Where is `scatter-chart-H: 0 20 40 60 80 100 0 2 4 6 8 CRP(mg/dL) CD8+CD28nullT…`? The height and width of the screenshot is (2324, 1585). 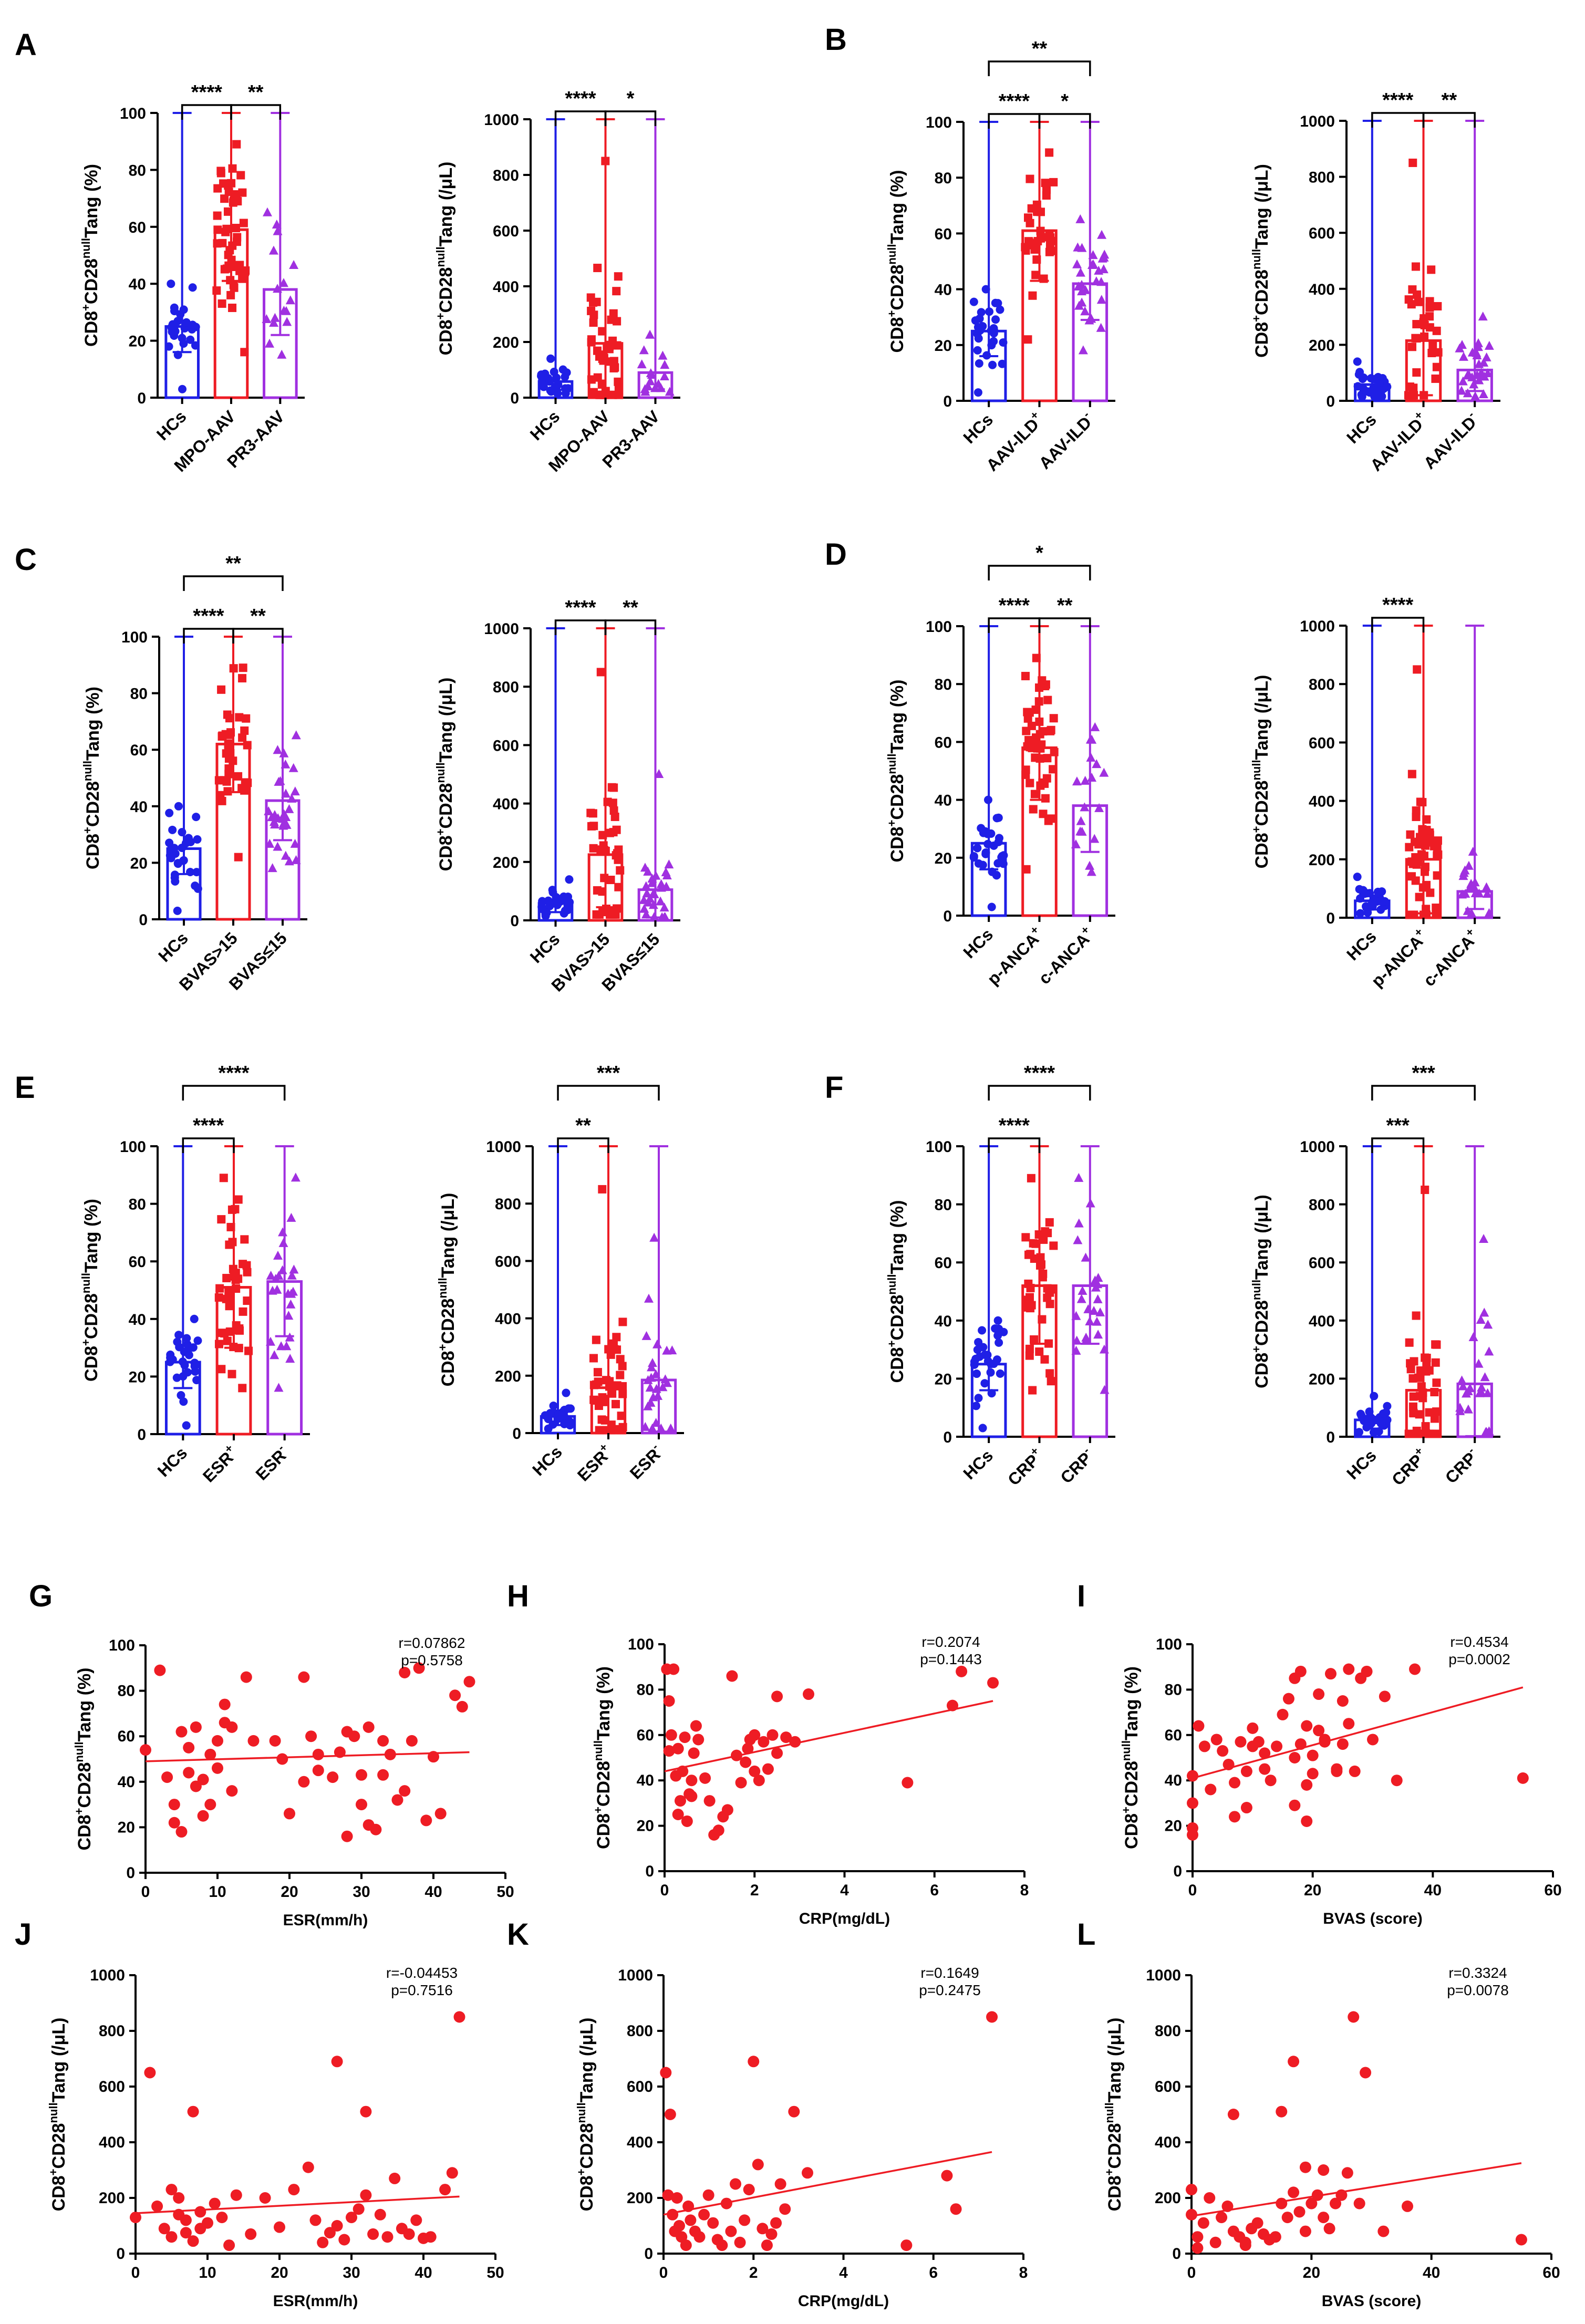
scatter-chart-H: 0 20 40 60 80 100 0 2 4 6 8 CRP(mg/dL) CD8+CD28nullT… is located at coordinates (811, 1780).